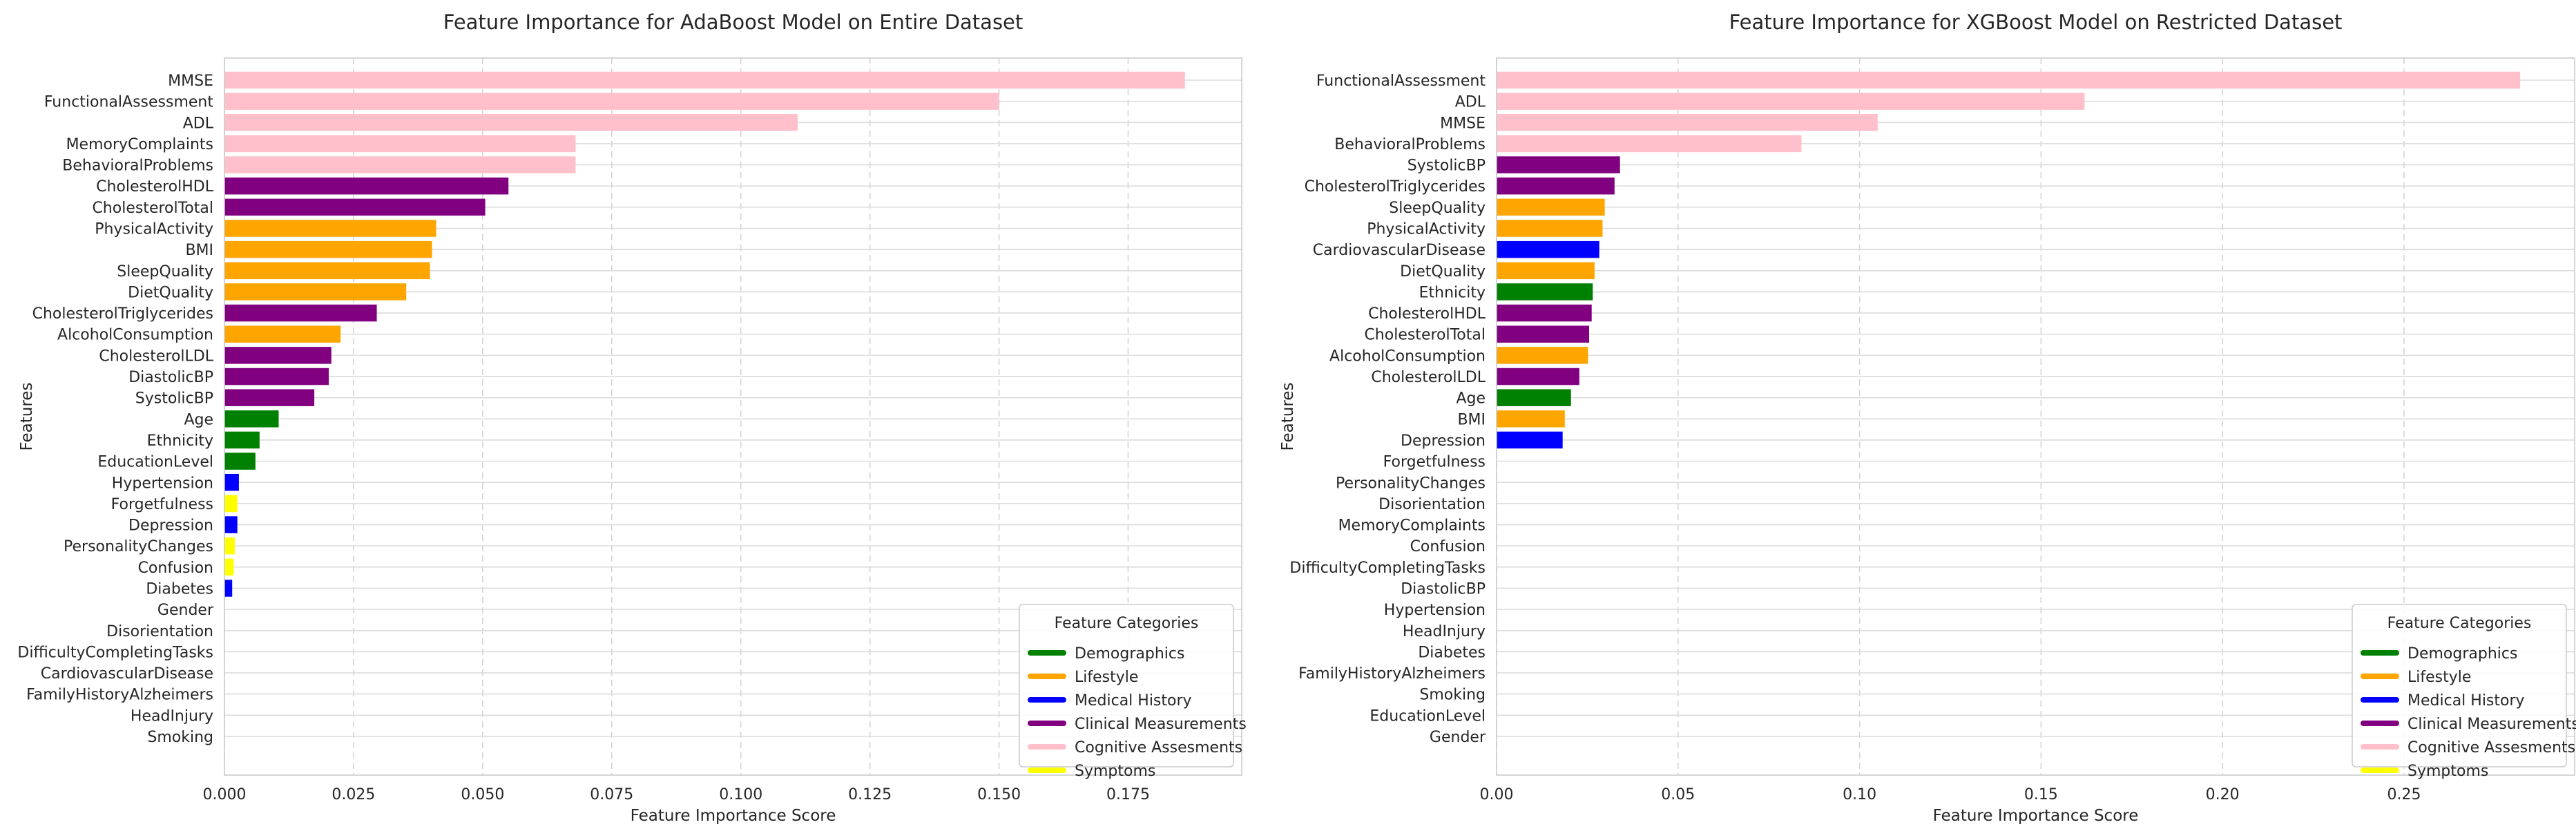  Describe the element at coordinates (229, 567) in the screenshot. I see `bar-Confusion` at that location.